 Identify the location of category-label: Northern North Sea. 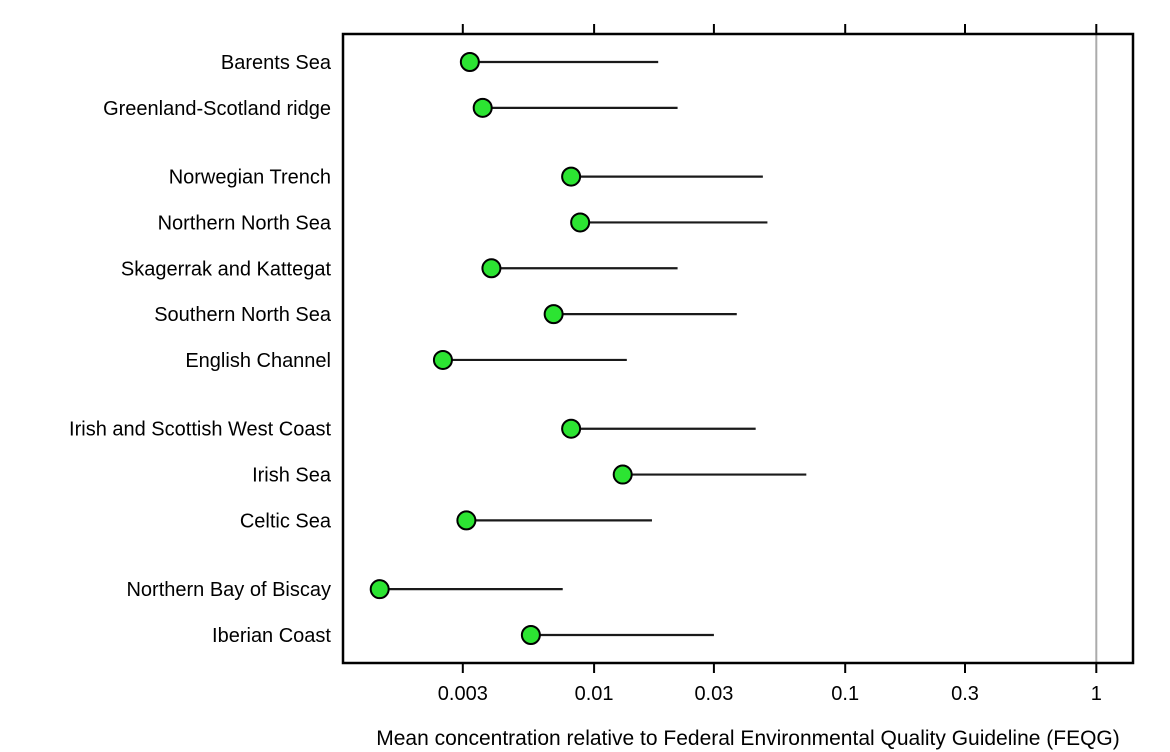
(245, 223).